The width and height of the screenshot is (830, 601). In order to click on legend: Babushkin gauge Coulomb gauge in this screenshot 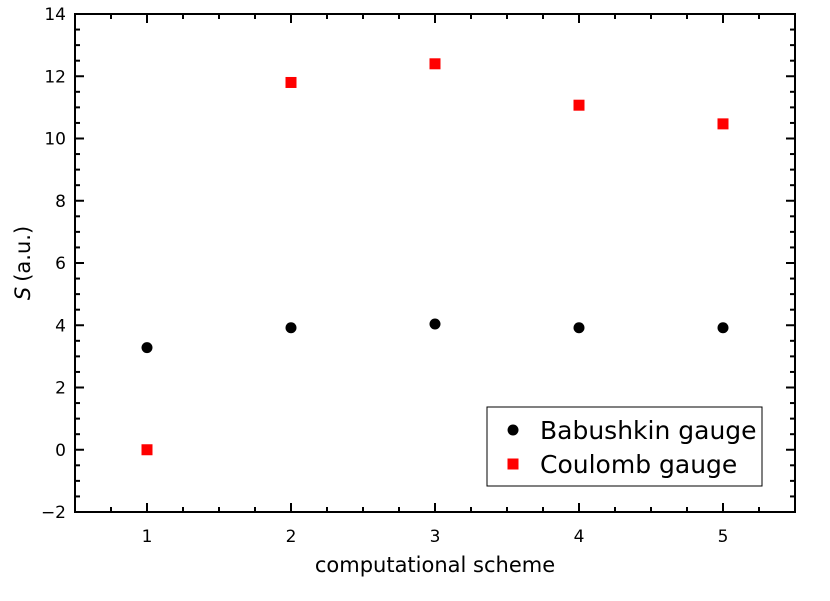, I will do `click(624, 446)`.